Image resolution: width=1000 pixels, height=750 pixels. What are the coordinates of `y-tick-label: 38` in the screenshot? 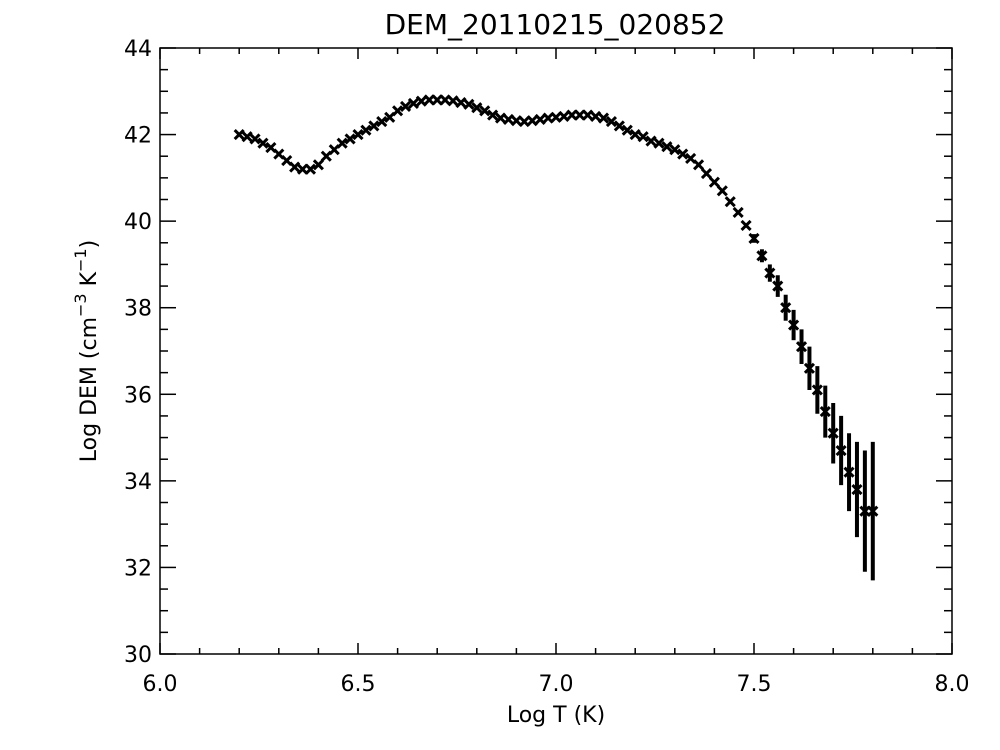 It's located at (138, 309).